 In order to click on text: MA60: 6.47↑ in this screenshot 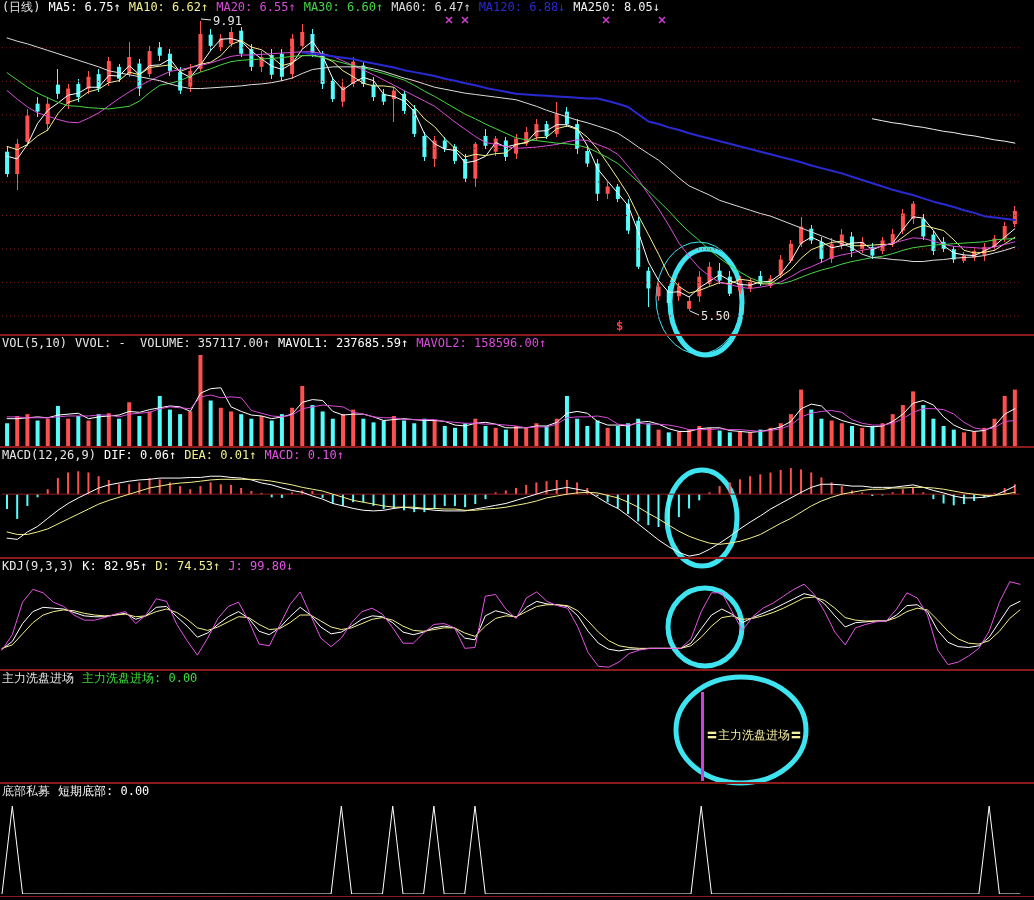, I will do `click(431, 7)`.